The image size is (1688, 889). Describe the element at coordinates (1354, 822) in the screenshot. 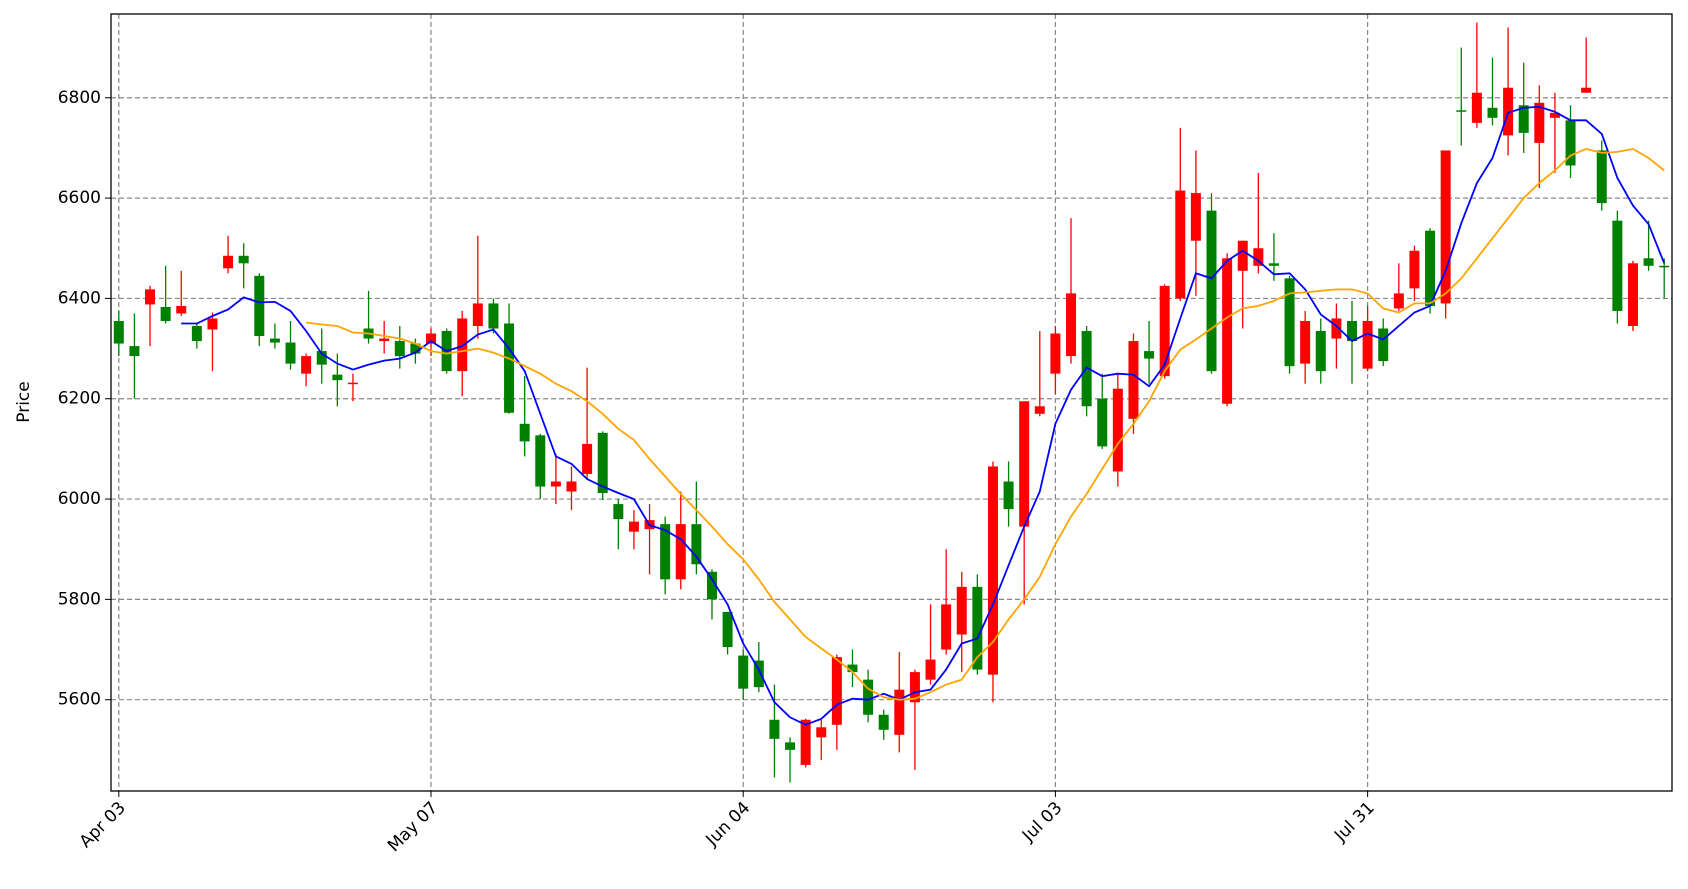

I see `x-tick-label: Jul 31` at that location.